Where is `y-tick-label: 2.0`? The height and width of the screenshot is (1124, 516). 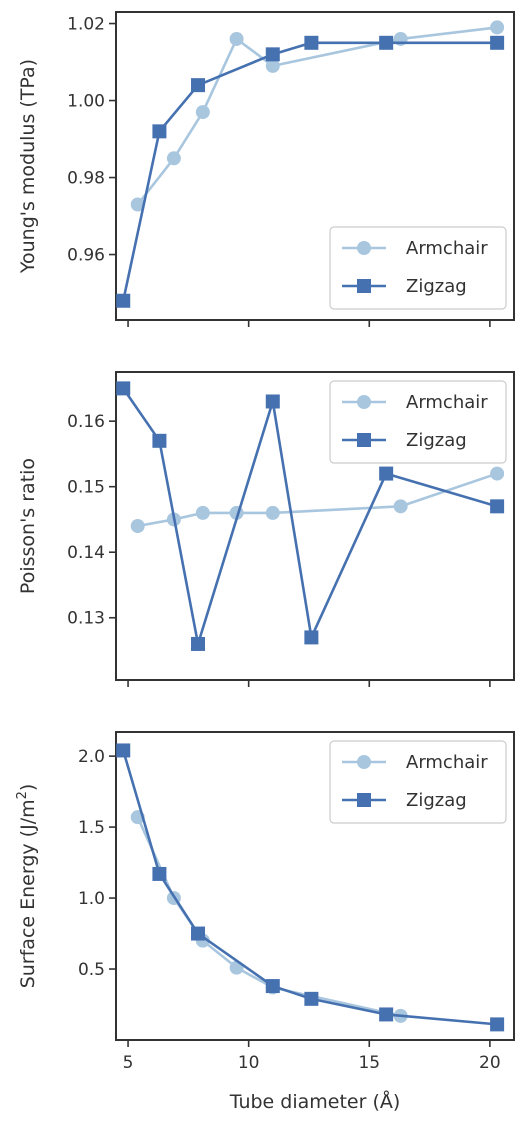
y-tick-label: 2.0 is located at coordinates (91, 757).